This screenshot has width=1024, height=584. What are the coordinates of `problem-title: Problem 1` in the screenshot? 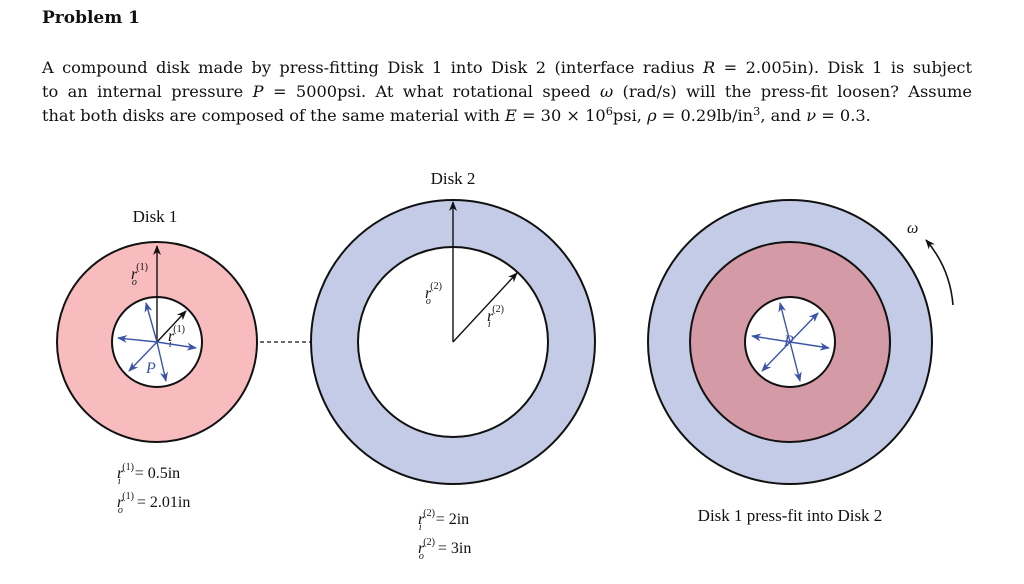 It's located at (91, 18).